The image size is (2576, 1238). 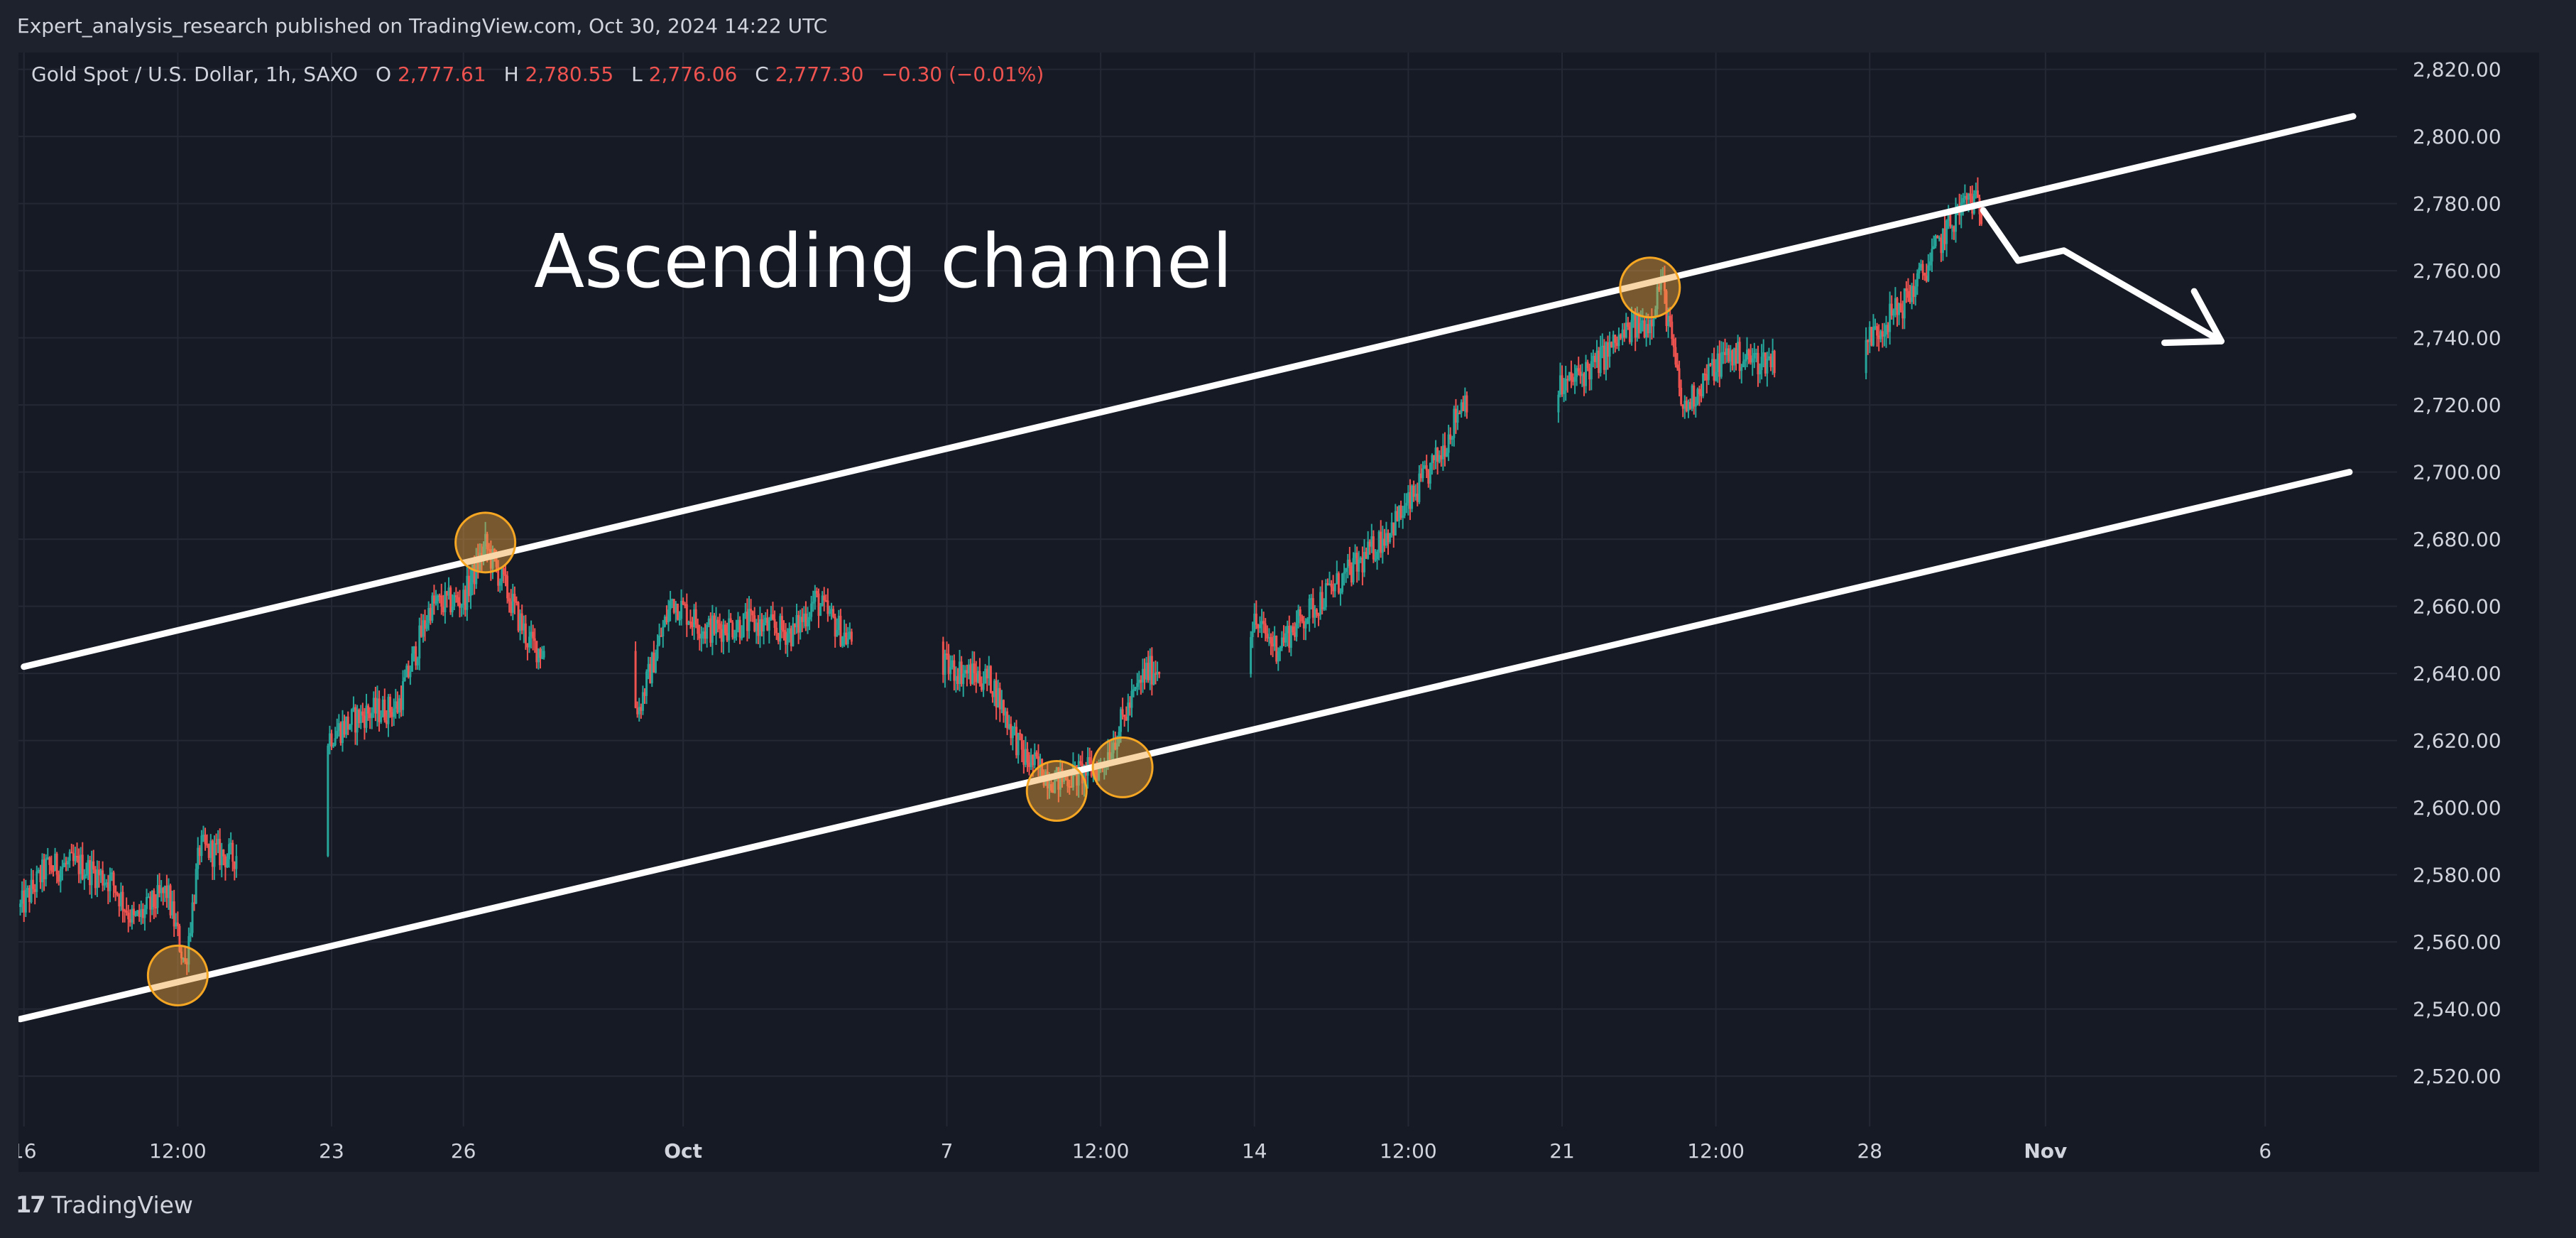 I want to click on ascending-channel-label: Ascending channel, so click(x=883, y=261).